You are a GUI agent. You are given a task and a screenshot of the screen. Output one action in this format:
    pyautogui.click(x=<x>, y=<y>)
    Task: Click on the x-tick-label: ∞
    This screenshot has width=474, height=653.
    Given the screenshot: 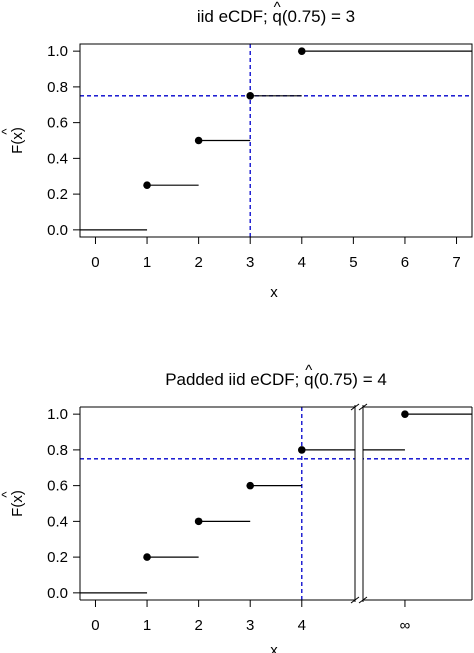 What is the action you would take?
    pyautogui.click(x=405, y=625)
    